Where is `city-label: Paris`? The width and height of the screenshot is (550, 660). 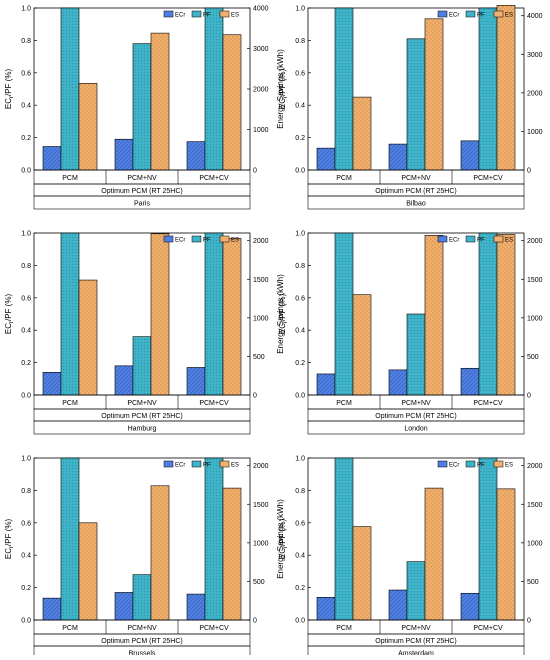
city-label: Paris is located at coordinates (142, 204).